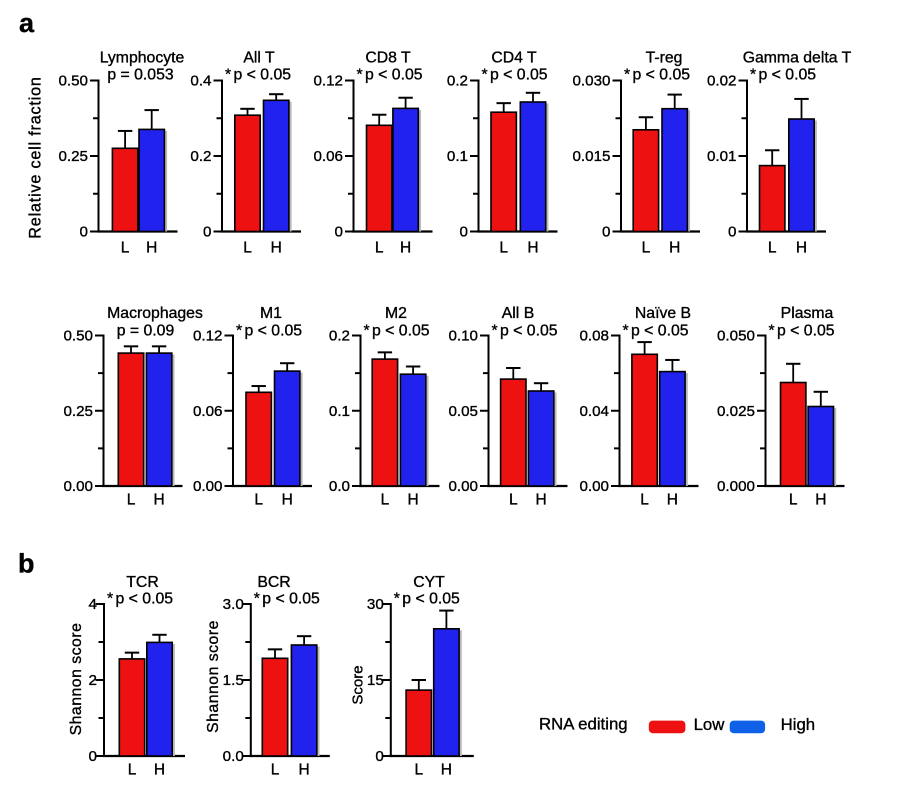 The height and width of the screenshot is (789, 903). Describe the element at coordinates (375, 604) in the screenshot. I see `svg-text: 30` at that location.